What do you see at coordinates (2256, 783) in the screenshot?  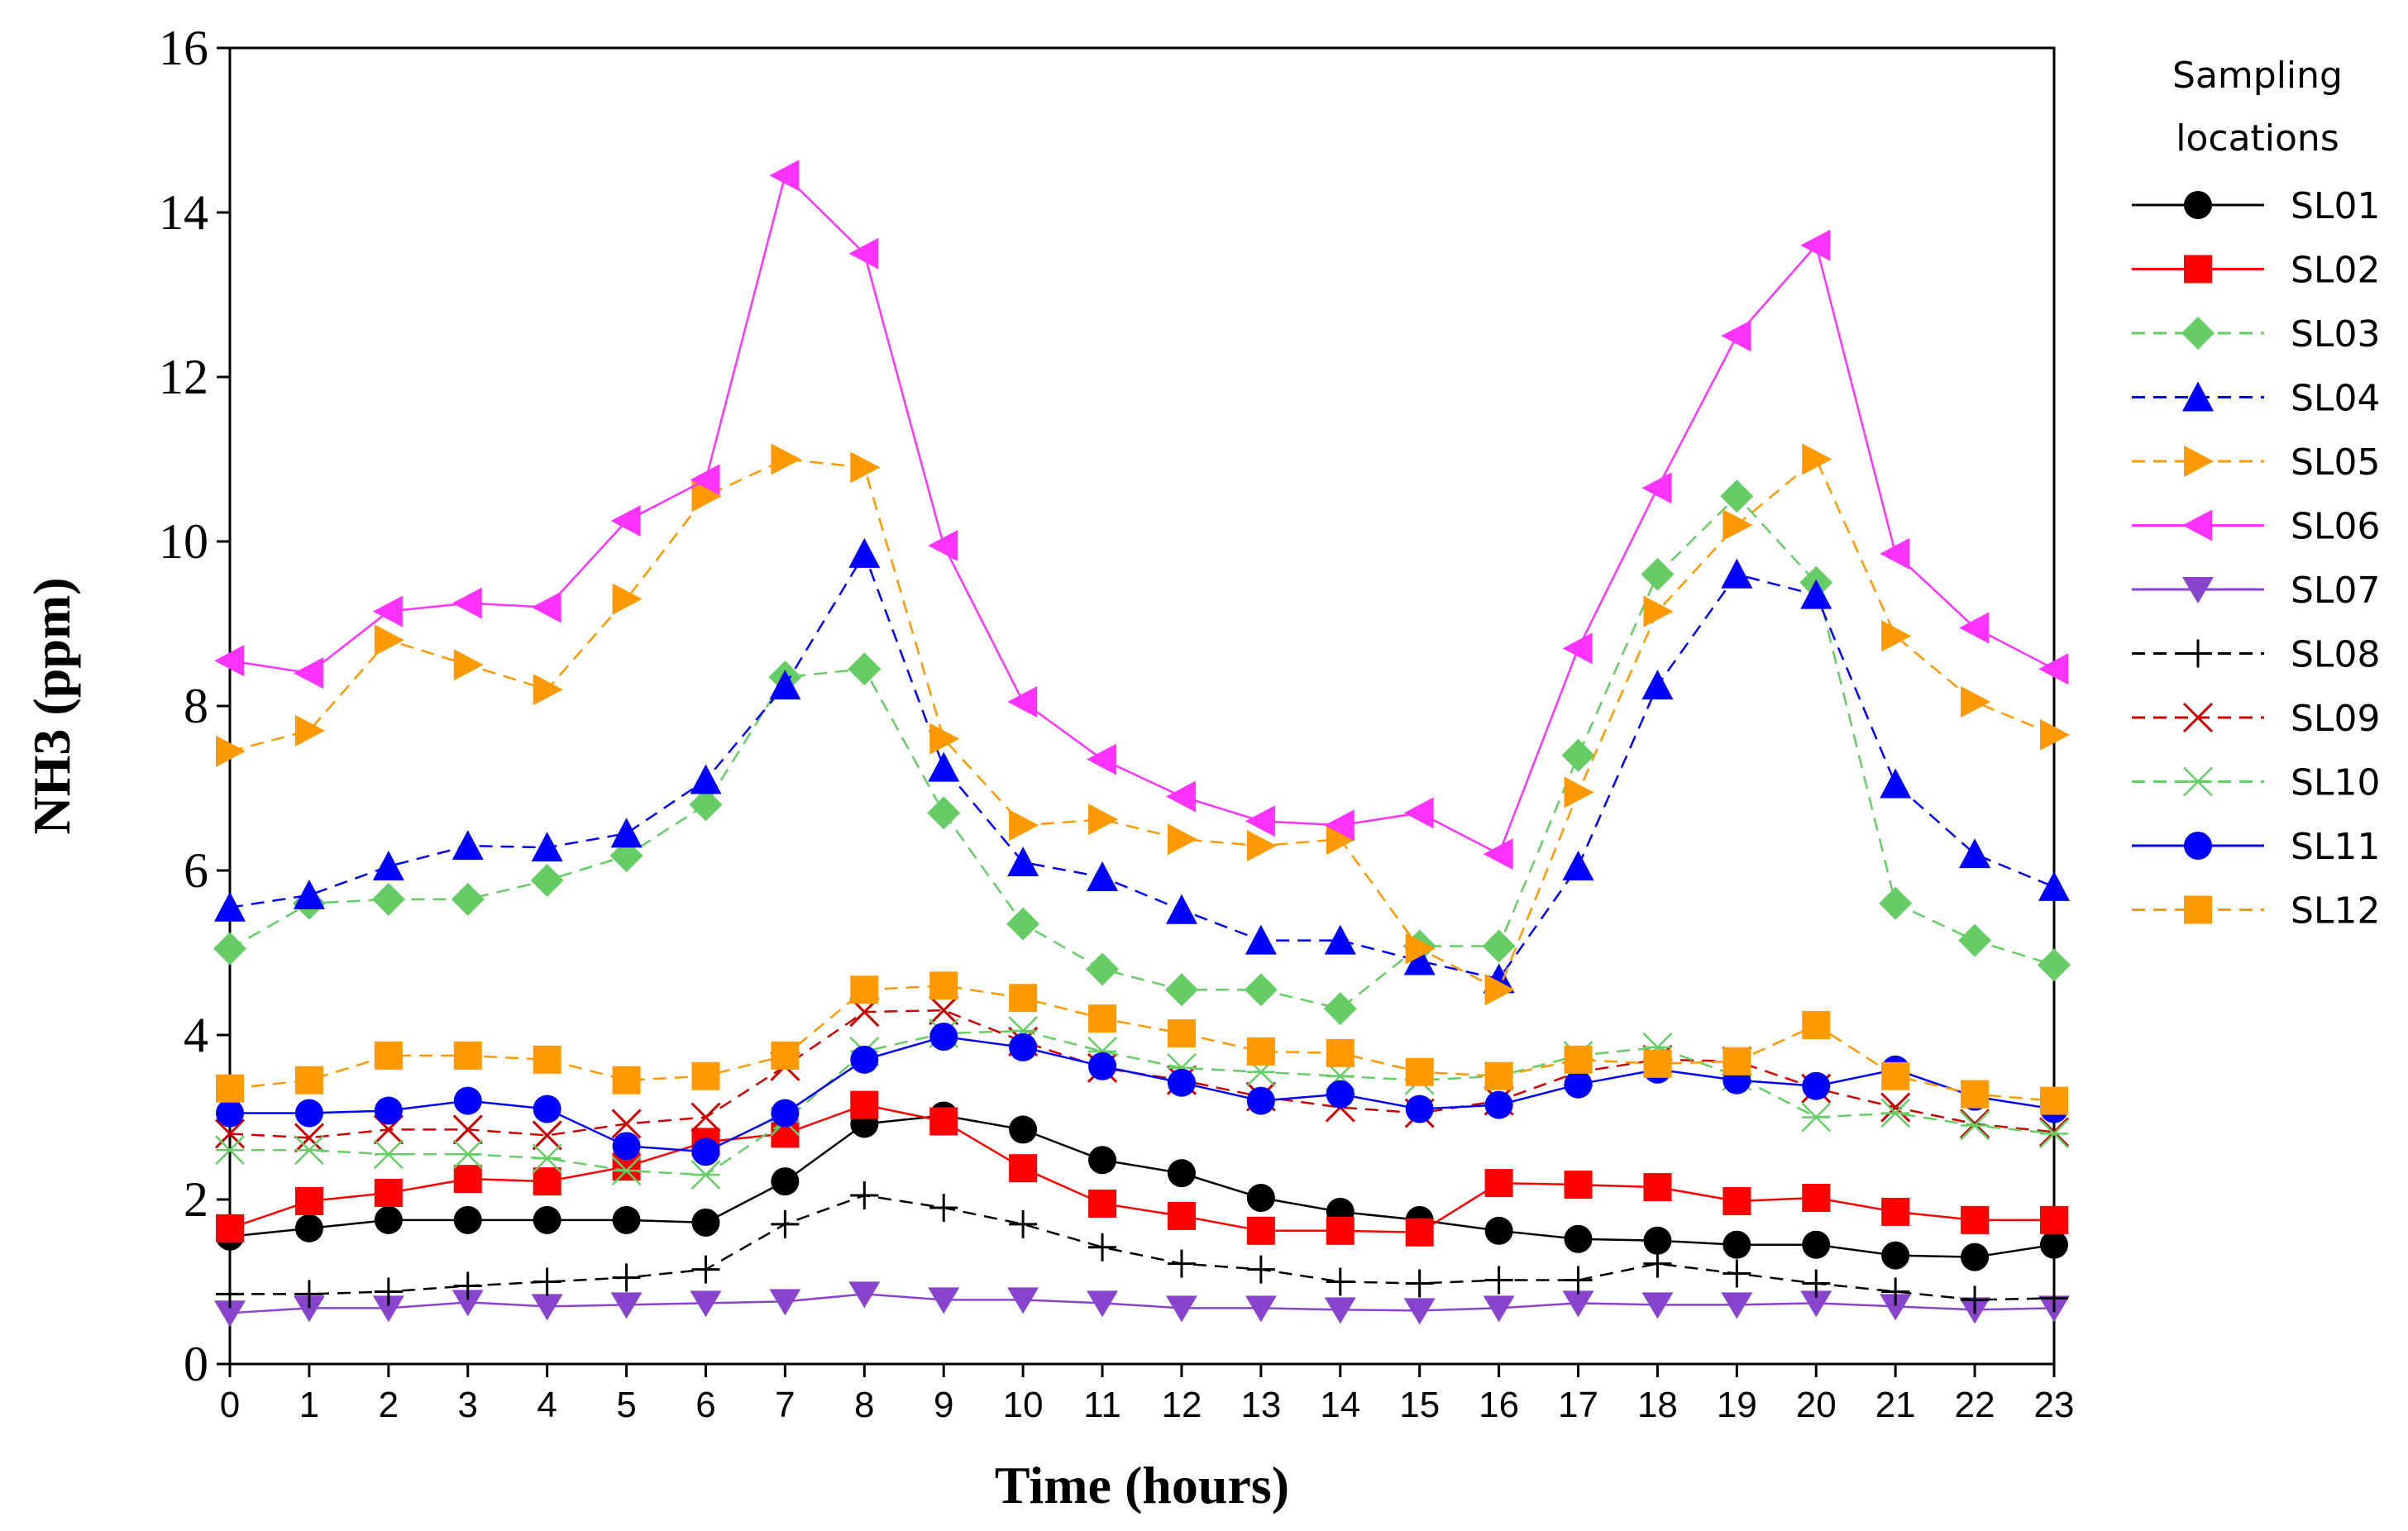 I see `legend-item-sl10: SL10` at bounding box center [2256, 783].